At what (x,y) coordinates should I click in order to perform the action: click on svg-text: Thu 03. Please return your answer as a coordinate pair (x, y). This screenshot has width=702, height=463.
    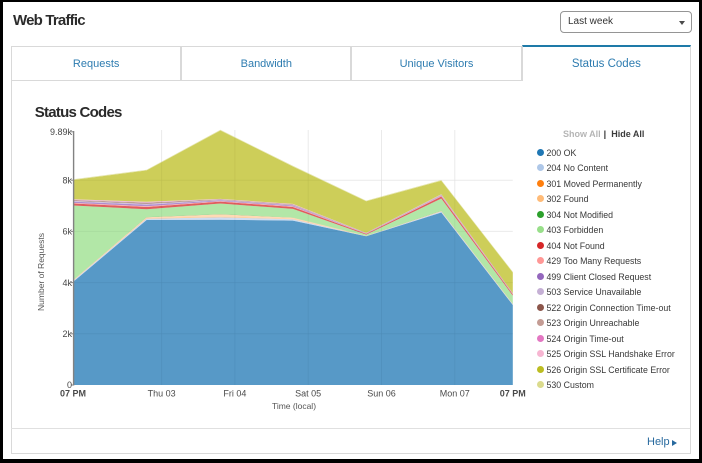
    Looking at the image, I should click on (162, 394).